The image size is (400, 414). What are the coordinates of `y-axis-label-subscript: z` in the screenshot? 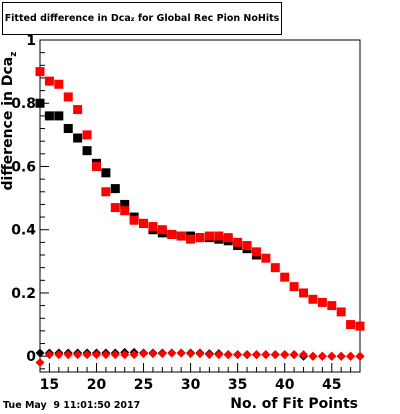 It's located at (13, 54).